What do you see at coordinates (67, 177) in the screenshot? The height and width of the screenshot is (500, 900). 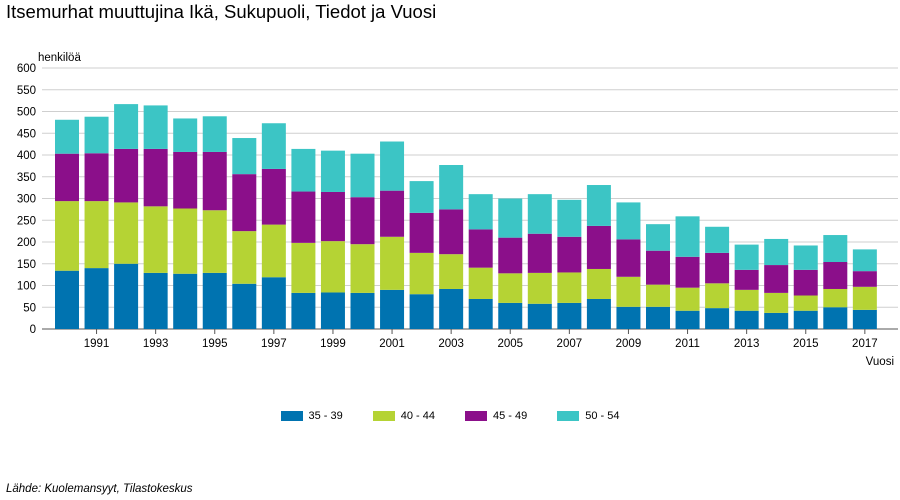 I see `bar-segment: 1990 45 - 49: 109` at bounding box center [67, 177].